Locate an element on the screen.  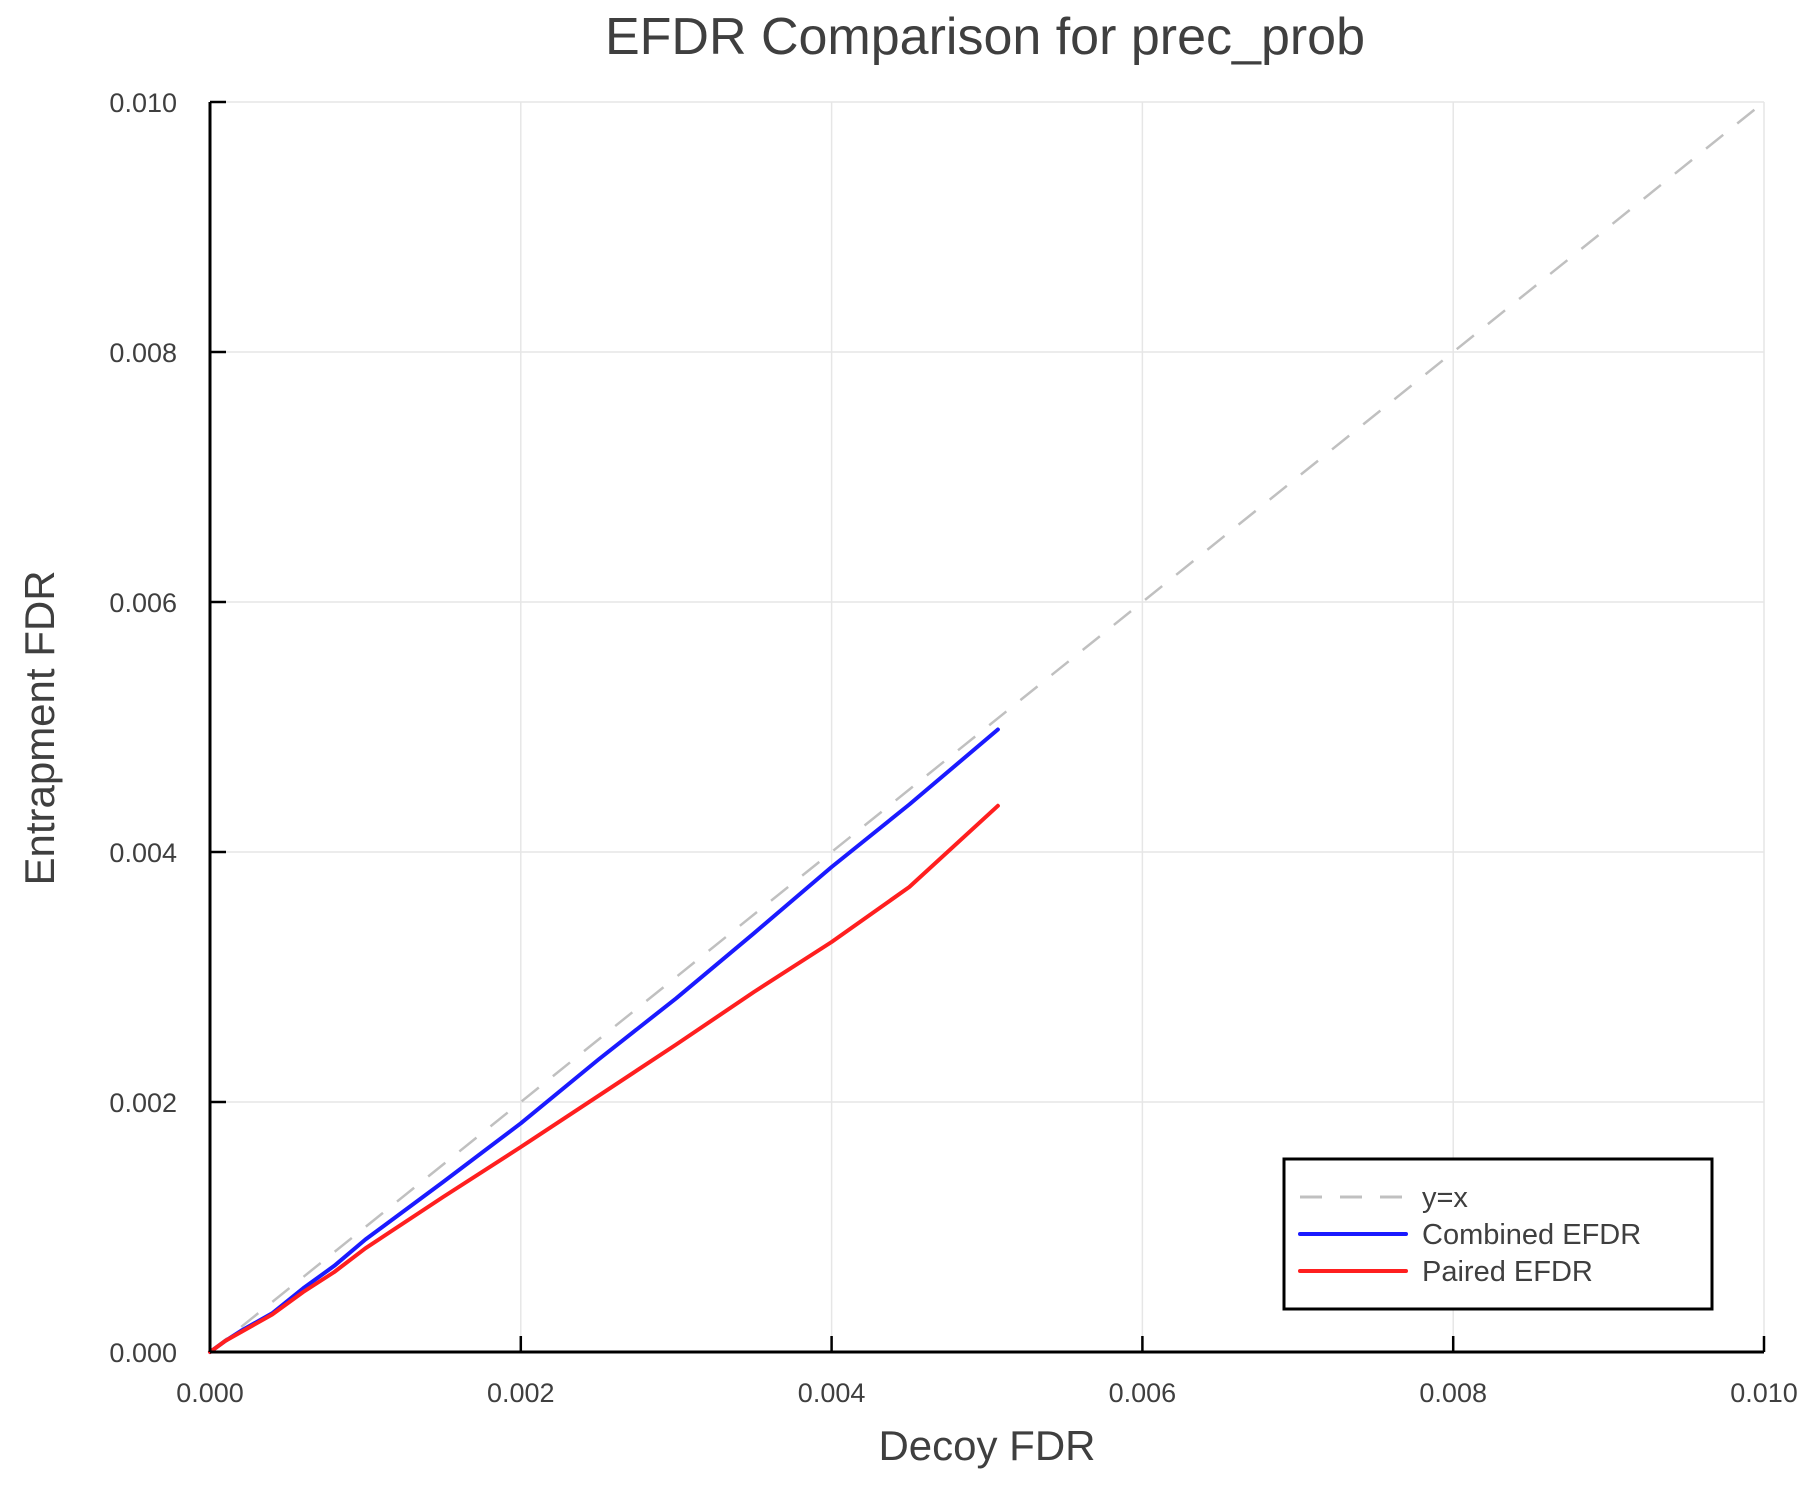
x-tick-label: 0.002 is located at coordinates (521, 1393).